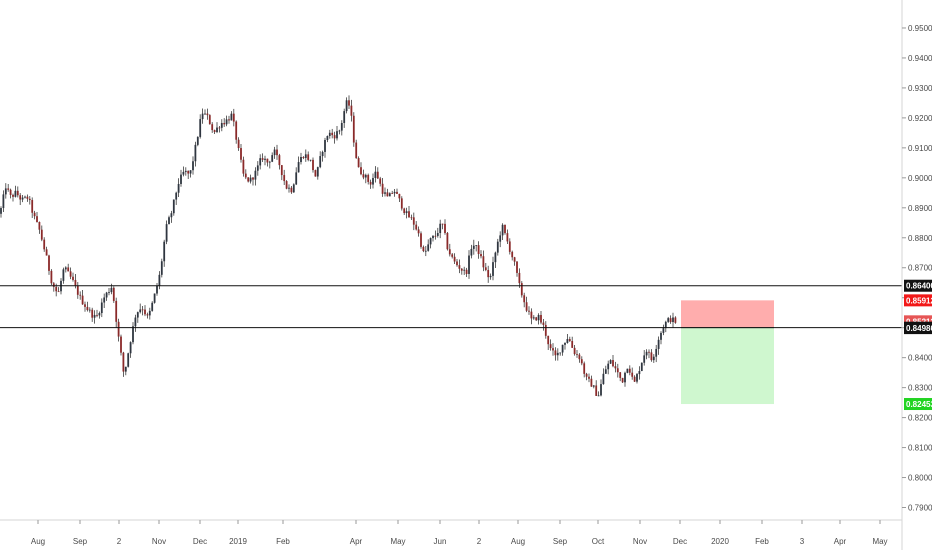  Describe the element at coordinates (727, 366) in the screenshot. I see `take-profit-zone` at that location.